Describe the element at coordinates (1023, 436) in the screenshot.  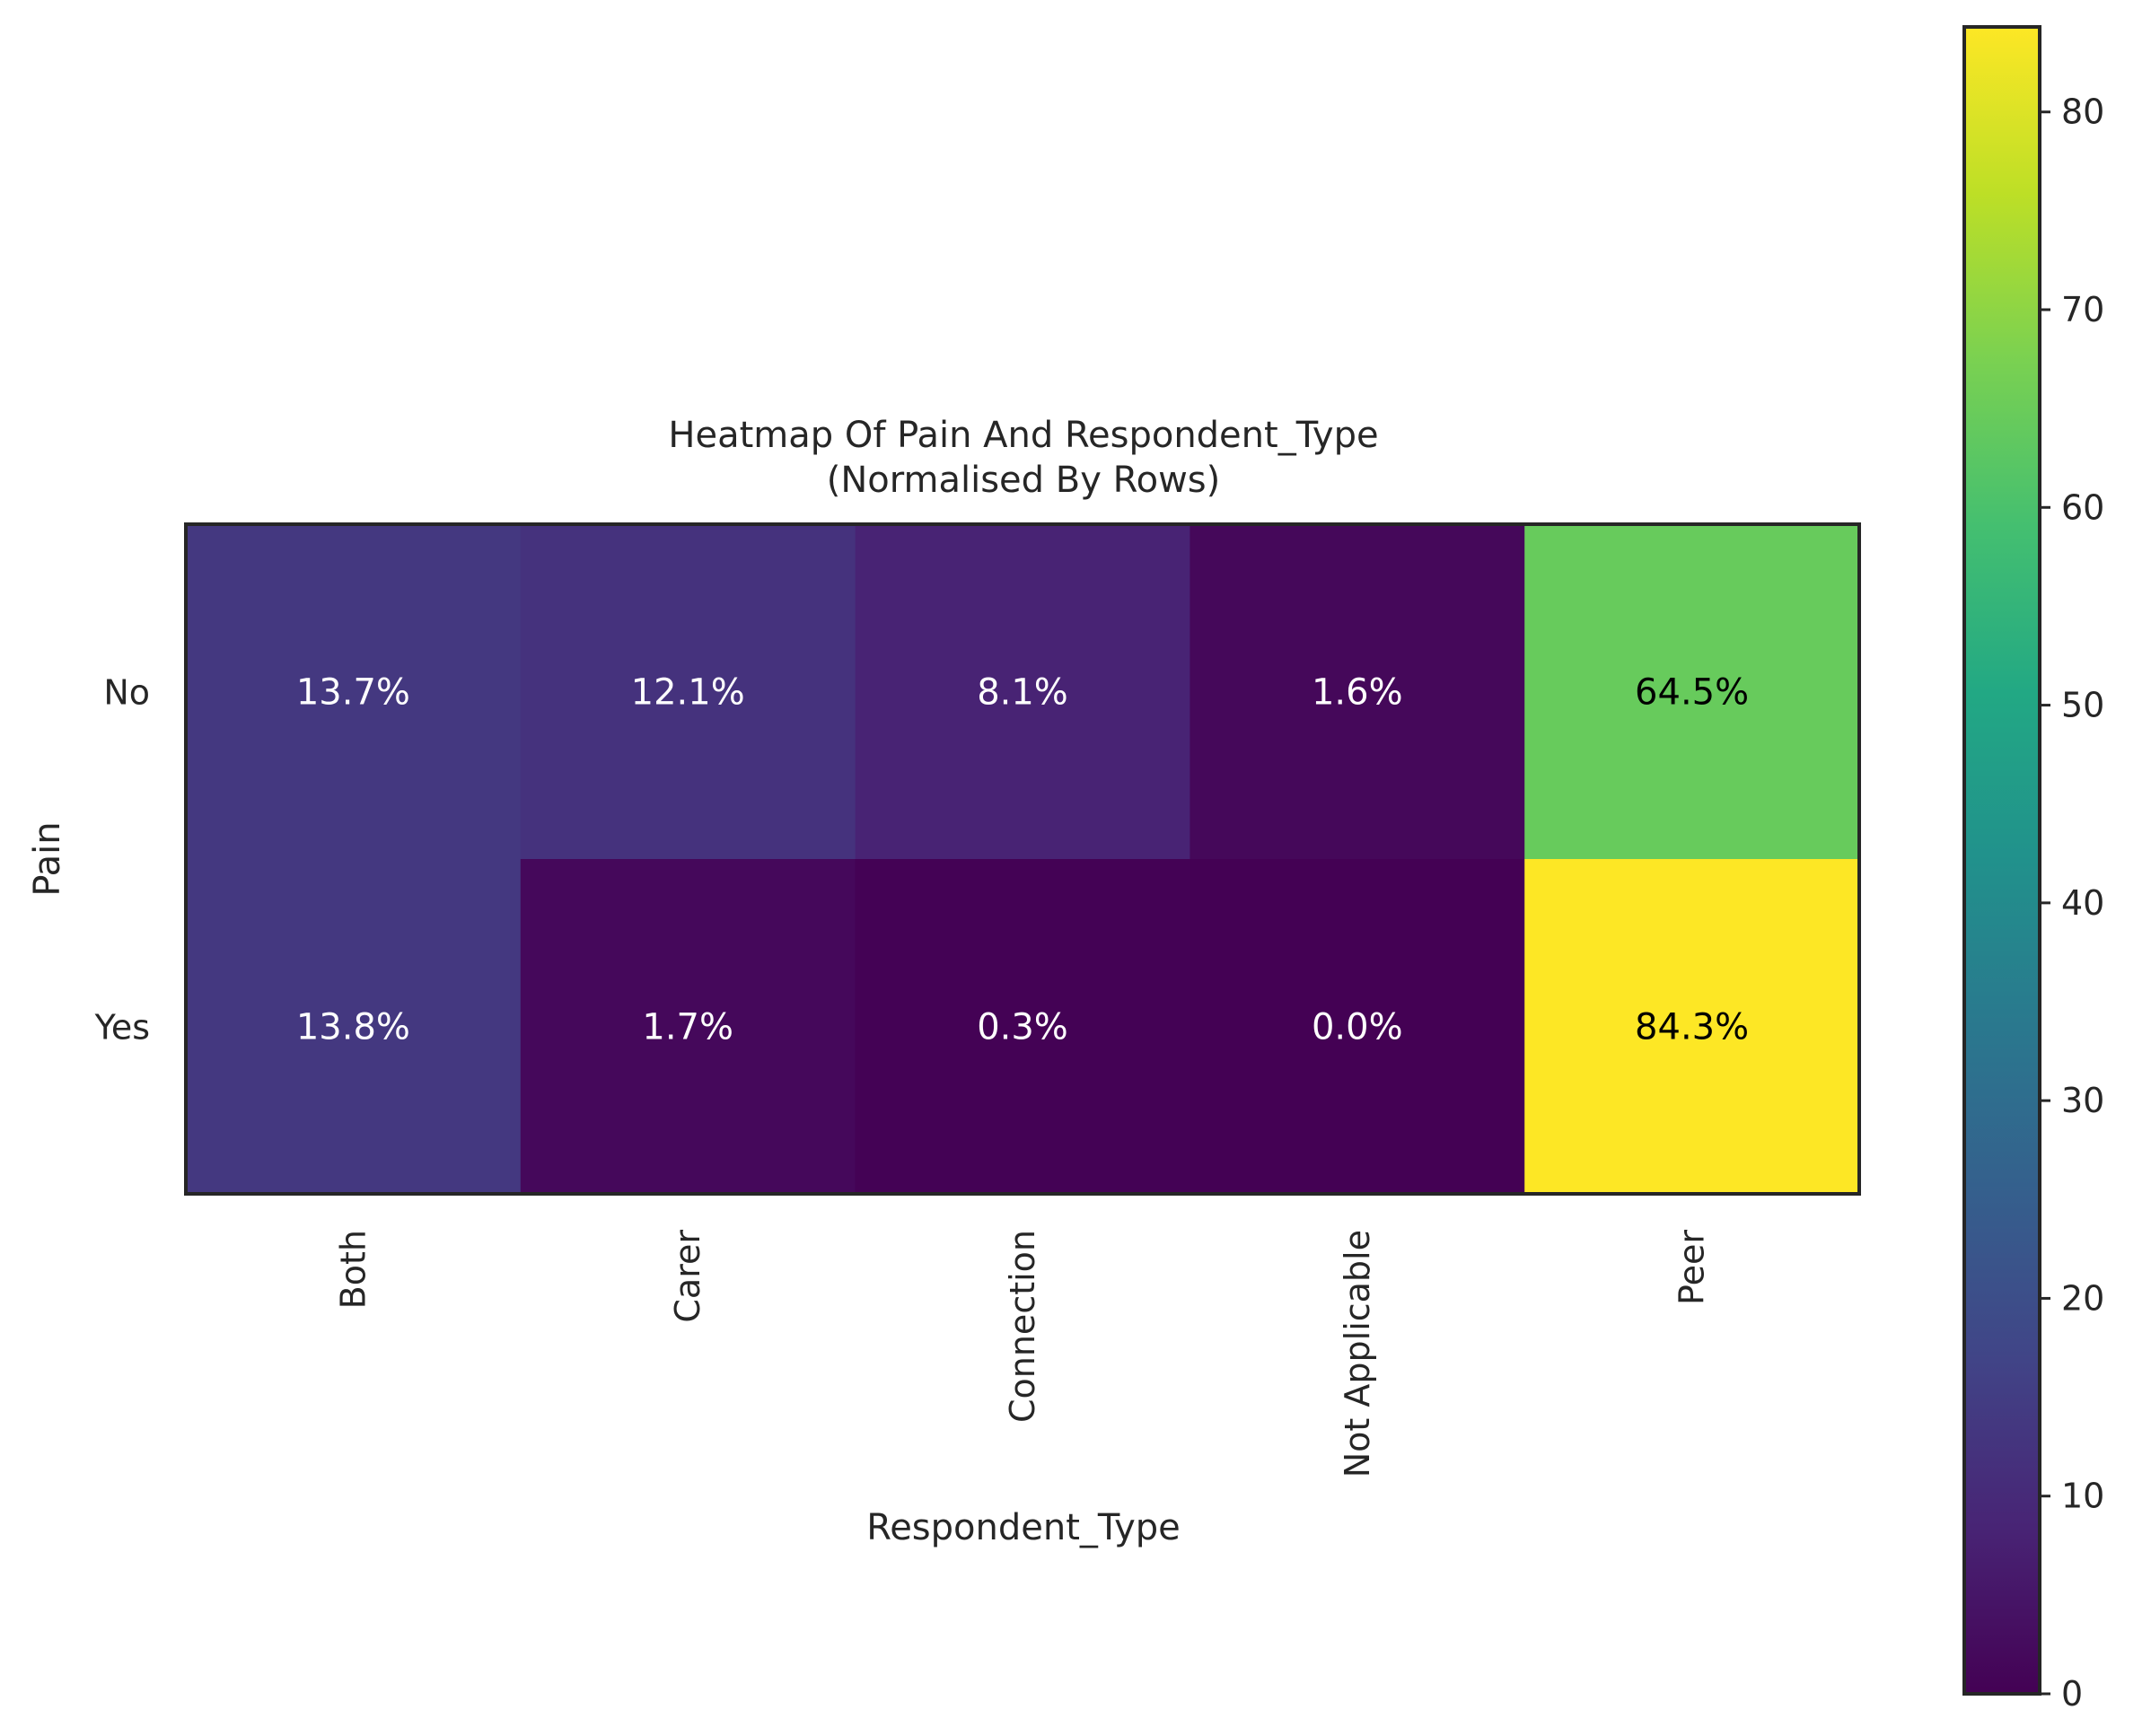
I see `chart-title-line-1: Heatmap Of Pain And Respondent_Type` at that location.